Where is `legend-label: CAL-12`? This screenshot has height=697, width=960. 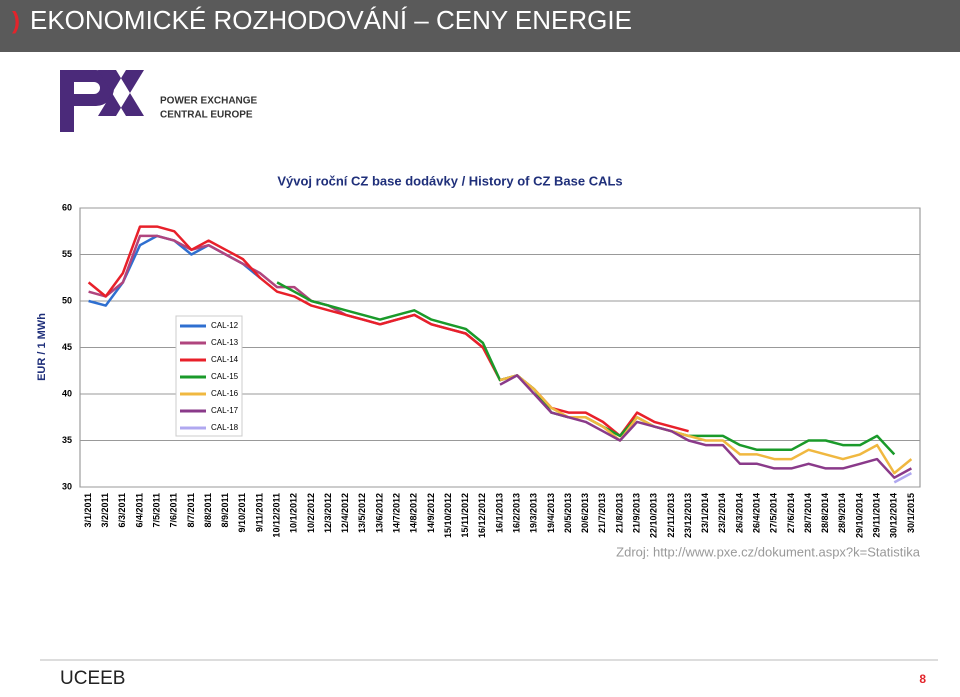 legend-label: CAL-12 is located at coordinates (225, 325).